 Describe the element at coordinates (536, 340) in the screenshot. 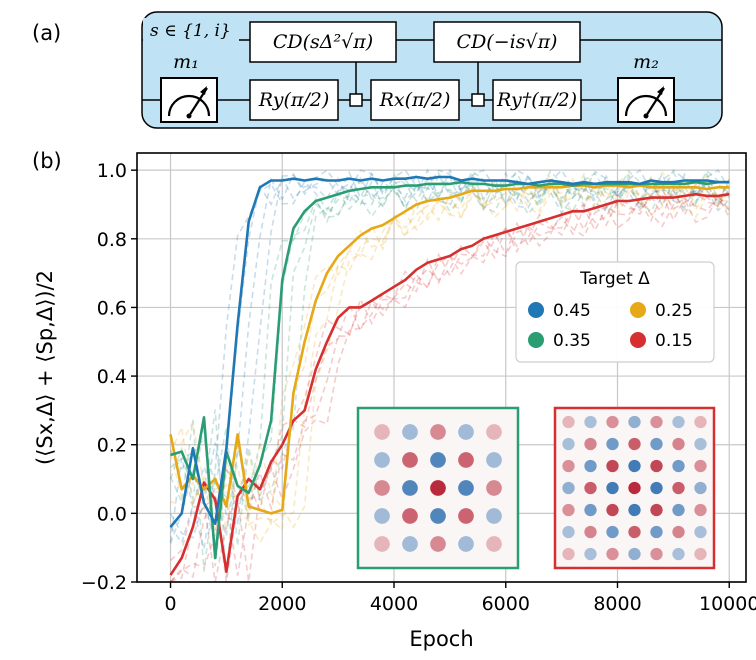

I see `legend-marker-0.35` at that location.